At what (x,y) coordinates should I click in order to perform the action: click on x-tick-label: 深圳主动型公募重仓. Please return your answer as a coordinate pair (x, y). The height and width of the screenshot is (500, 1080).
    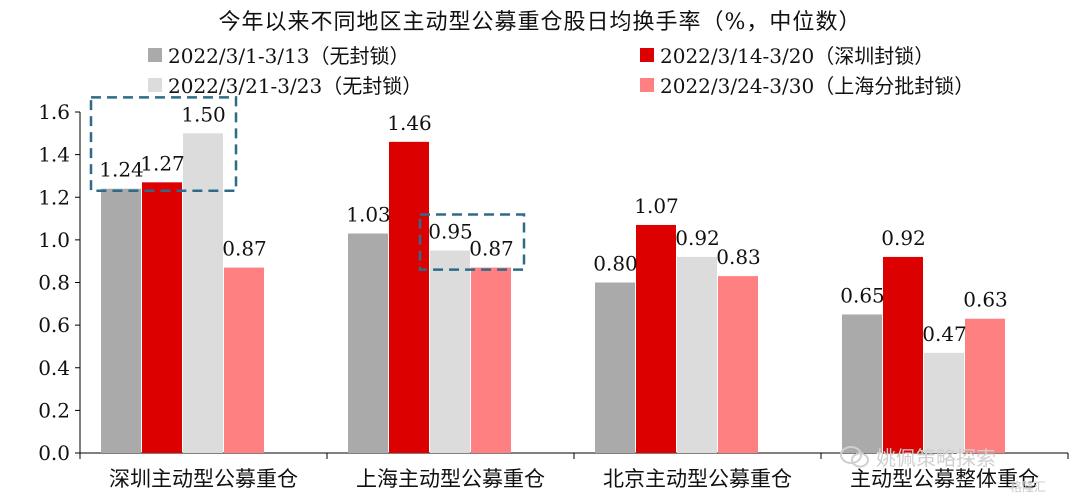
    Looking at the image, I should click on (203, 479).